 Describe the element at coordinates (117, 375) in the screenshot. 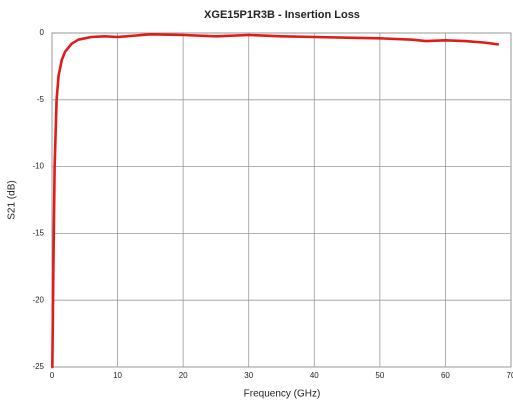

I see `x-tick-label: 10` at that location.